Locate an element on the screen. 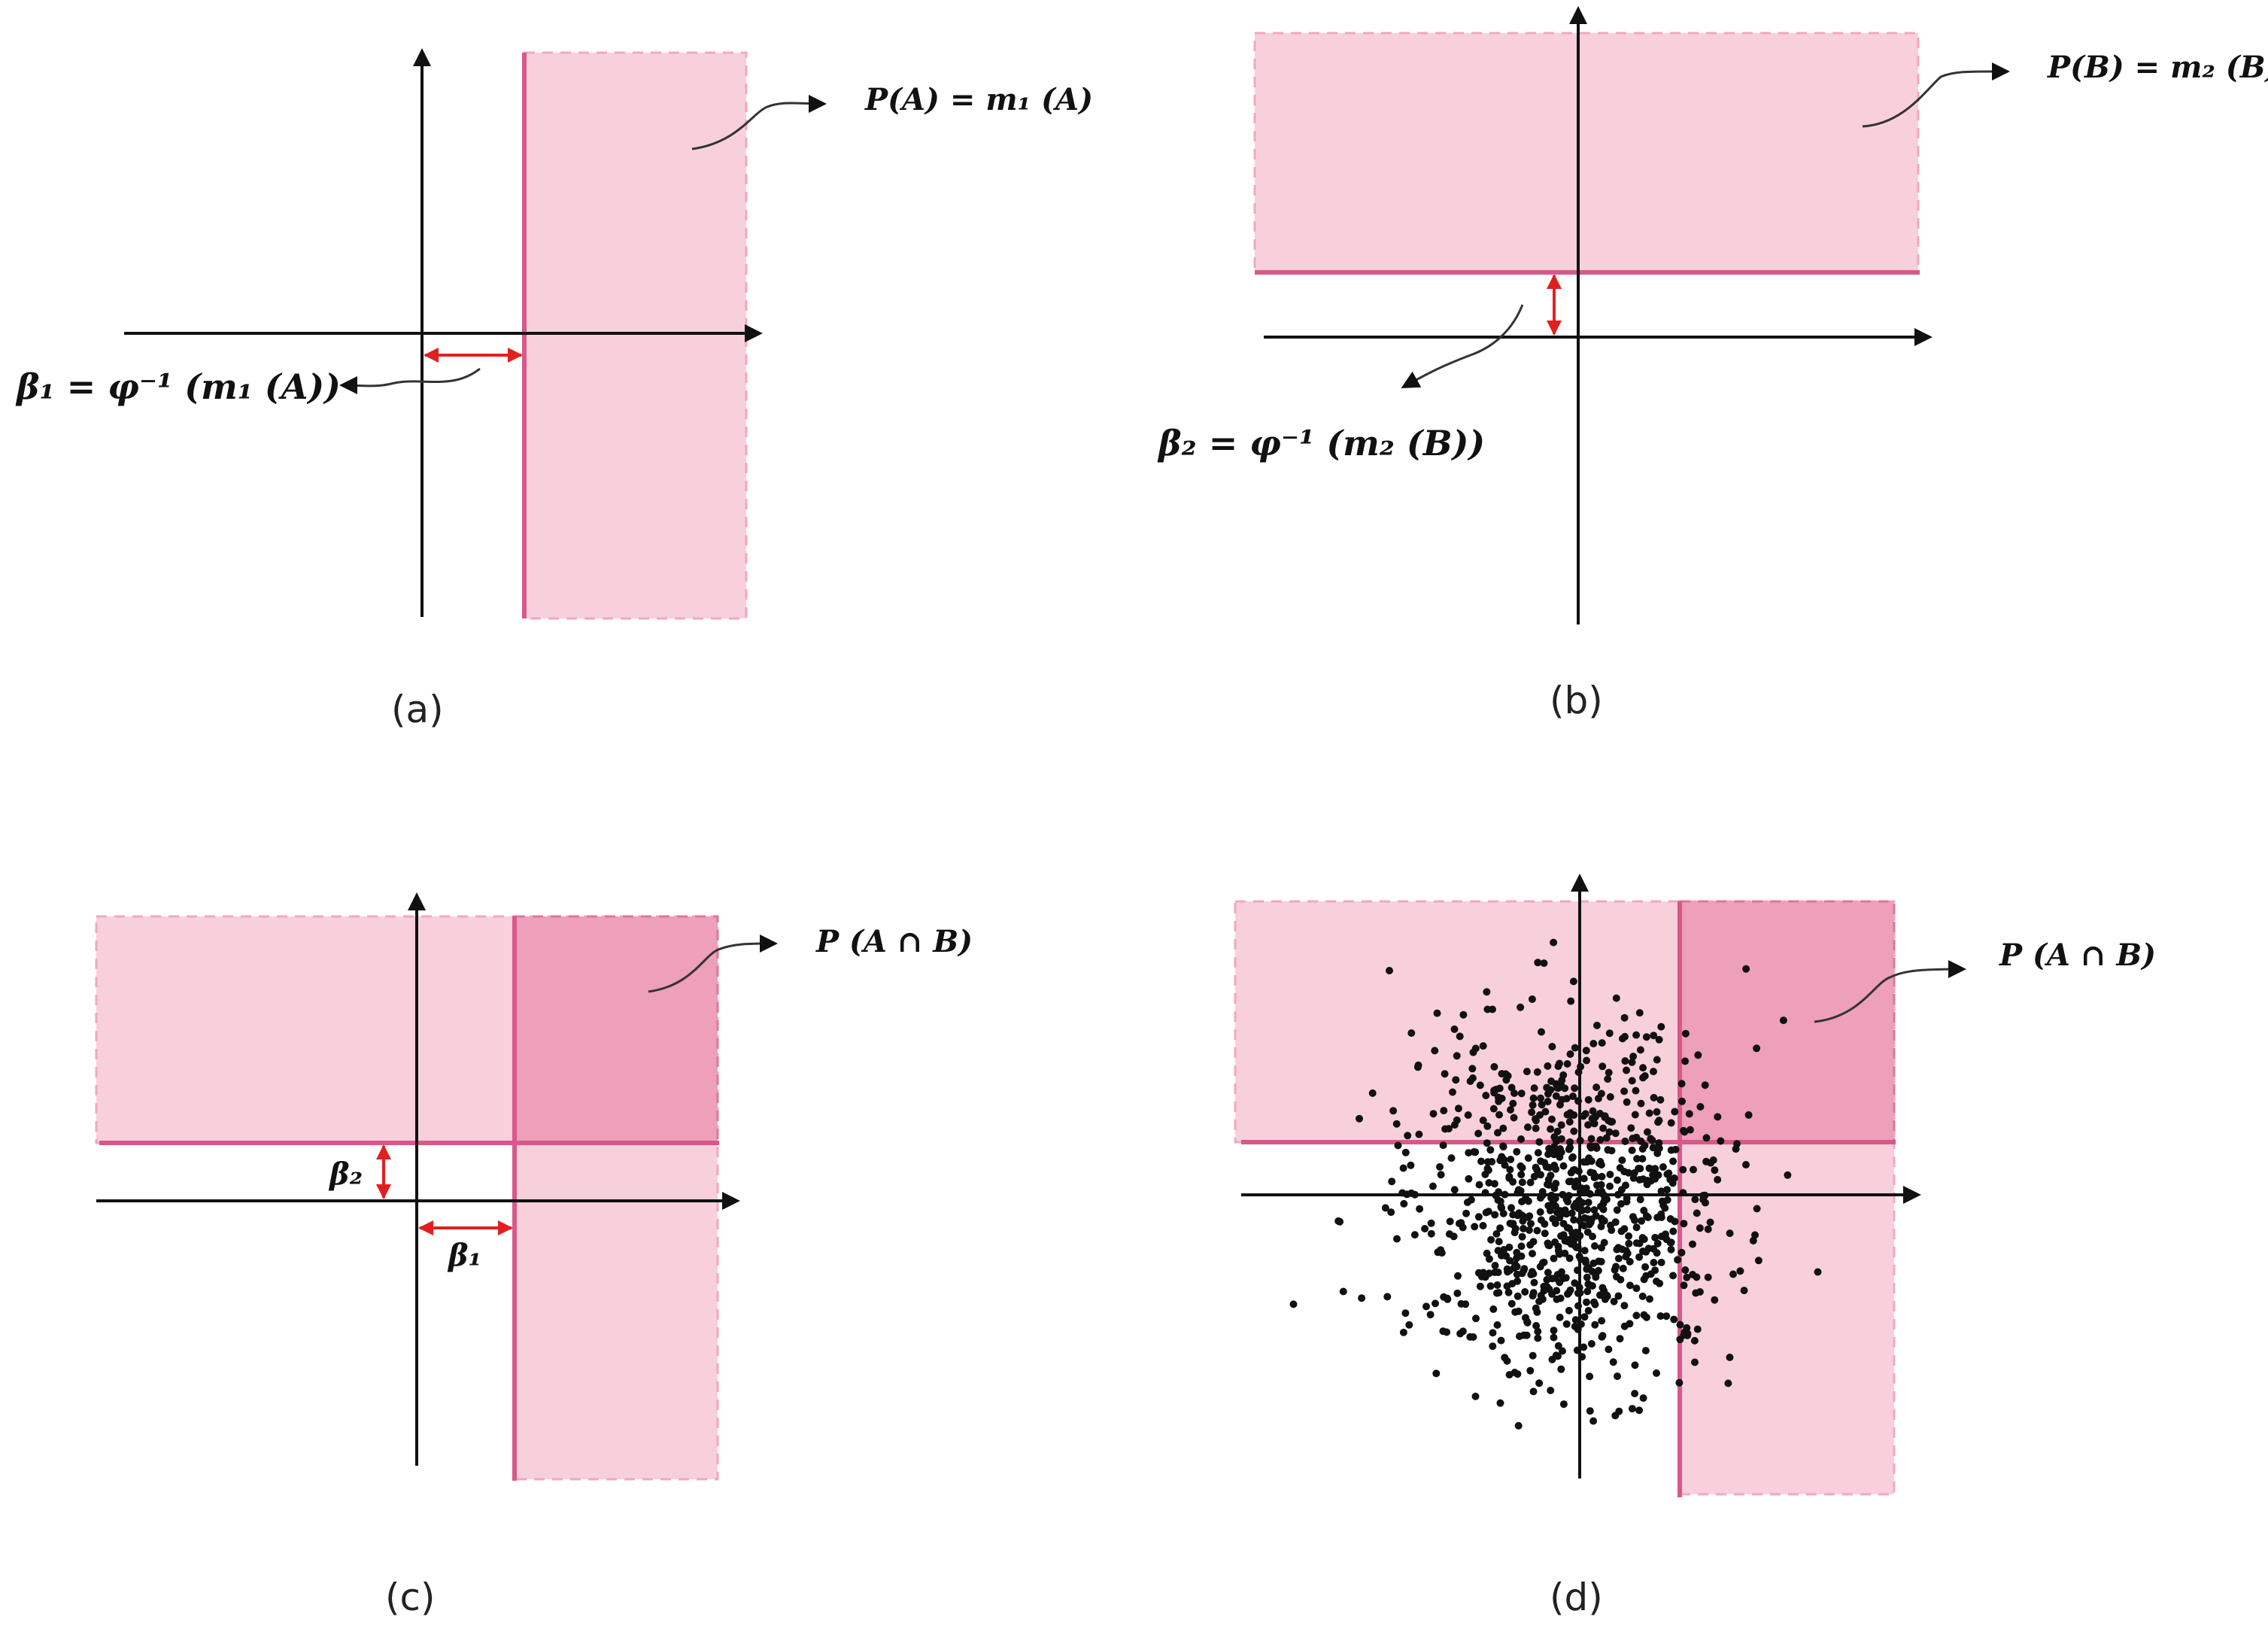 The width and height of the screenshot is (2268, 1638). leader-region-b is located at coordinates (1936, 95).